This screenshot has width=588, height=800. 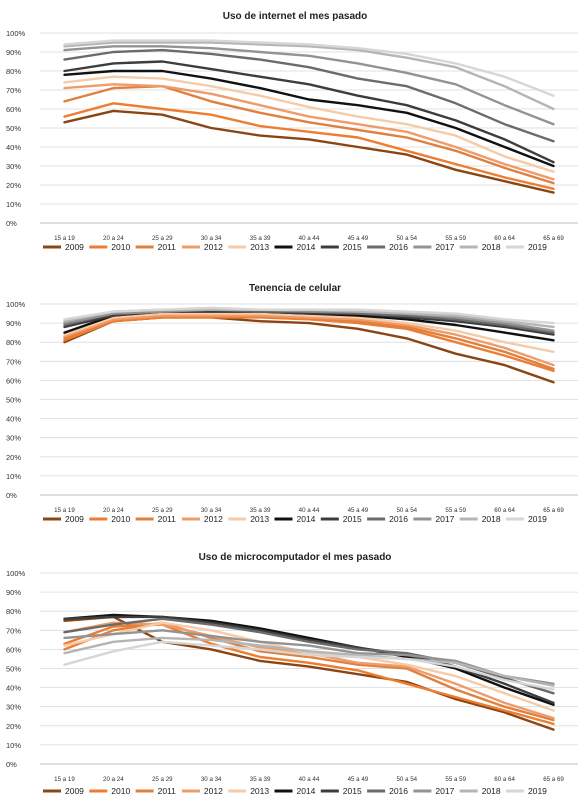 I want to click on series-line-2014, so click(x=309, y=118).